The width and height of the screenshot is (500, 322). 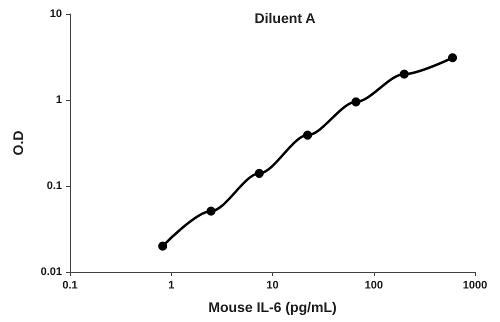 I want to click on x-tick-label: 1, so click(x=171, y=286).